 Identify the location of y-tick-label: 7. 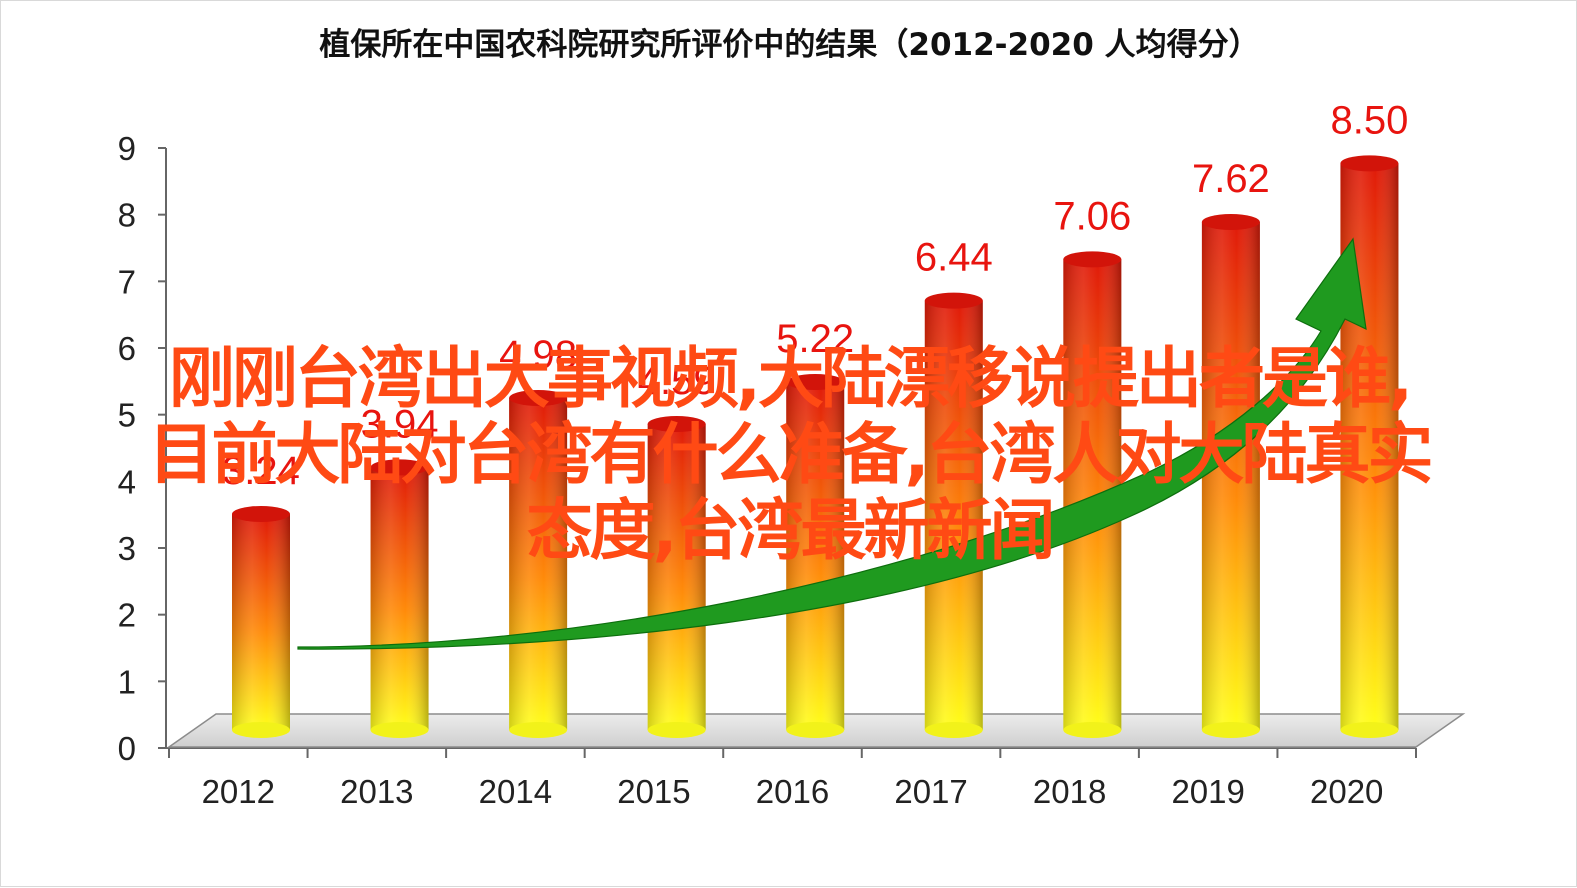
(127, 281).